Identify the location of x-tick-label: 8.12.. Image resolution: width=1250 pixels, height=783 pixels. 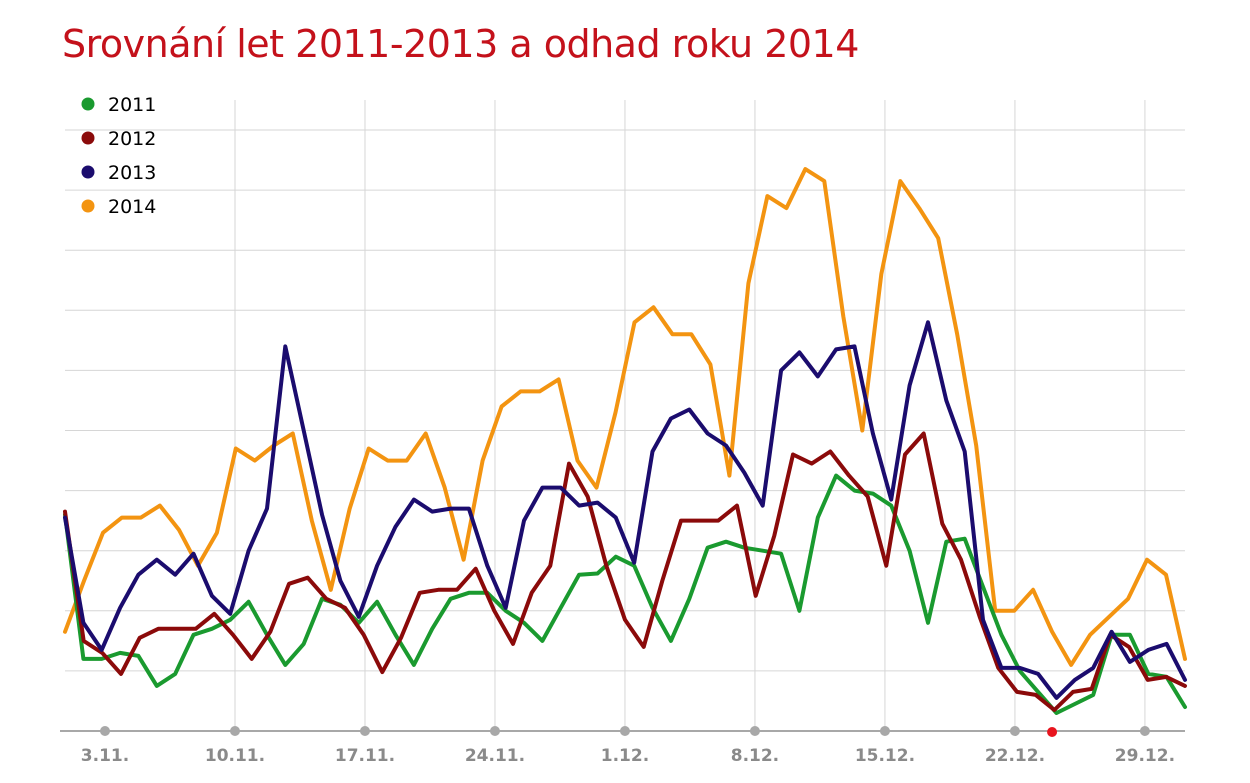
(755, 756).